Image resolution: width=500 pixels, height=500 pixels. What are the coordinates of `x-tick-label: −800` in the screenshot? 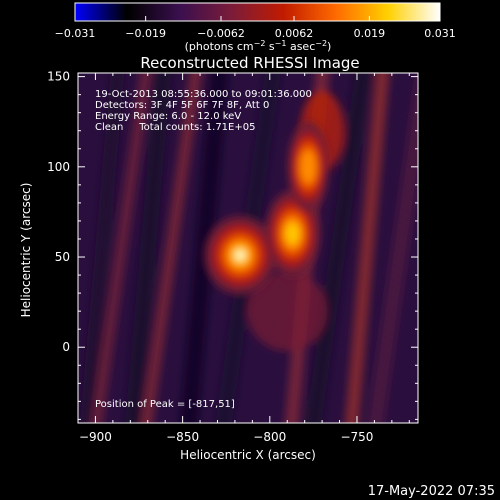 It's located at (269, 437).